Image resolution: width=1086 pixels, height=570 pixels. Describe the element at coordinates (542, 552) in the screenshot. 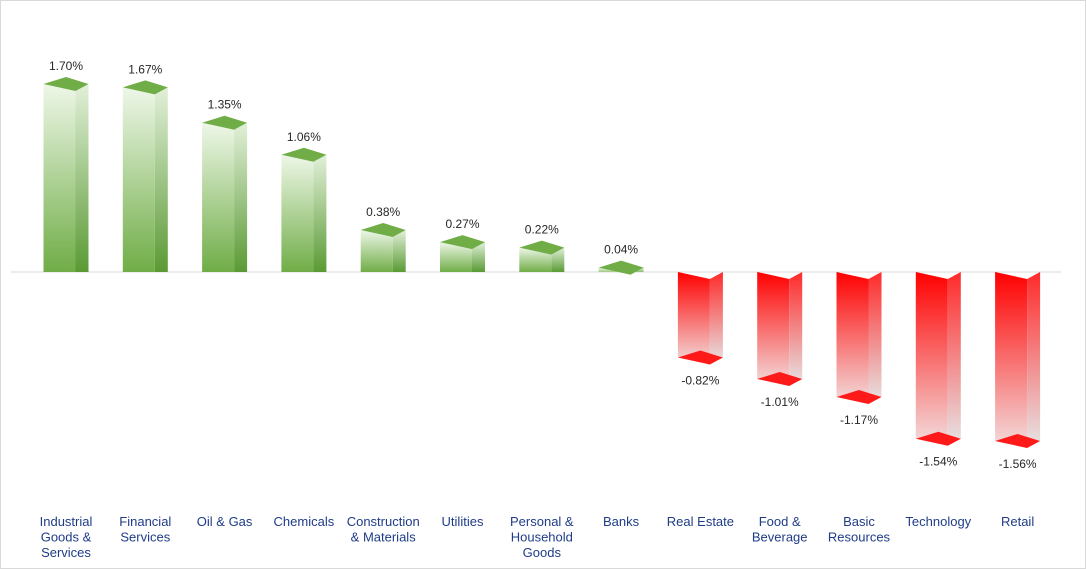

I see `category-label-line: Goods` at that location.